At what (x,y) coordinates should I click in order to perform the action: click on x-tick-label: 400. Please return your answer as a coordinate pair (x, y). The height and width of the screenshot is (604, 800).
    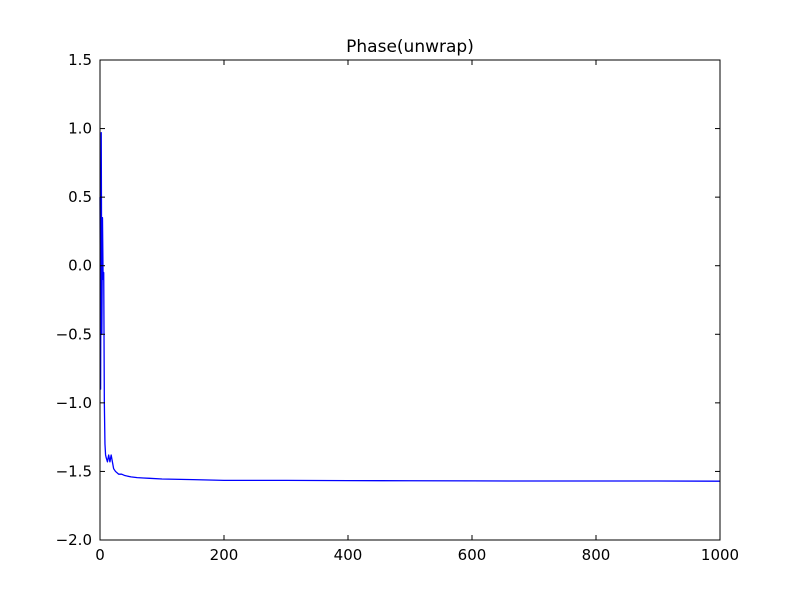
    Looking at the image, I should click on (348, 555).